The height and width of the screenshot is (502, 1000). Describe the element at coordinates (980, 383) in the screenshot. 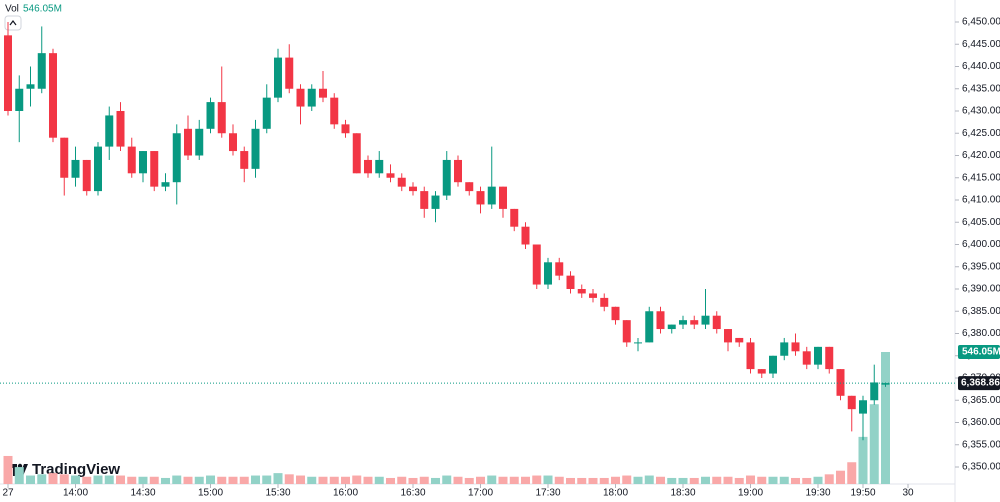

I see `last-price-label: 6,368.86` at that location.